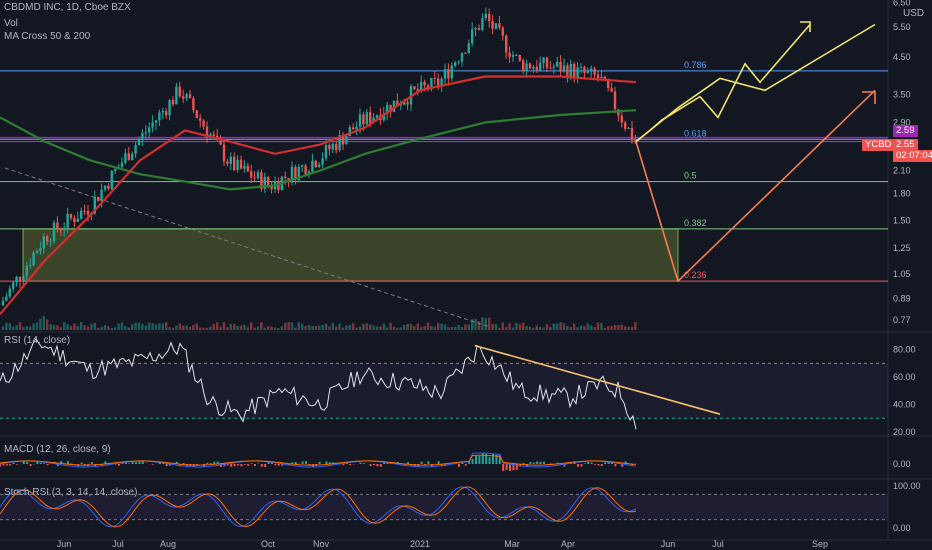  What do you see at coordinates (57, 449) in the screenshot?
I see `macd-legend: MACD (12, 26, close, 9)` at bounding box center [57, 449].